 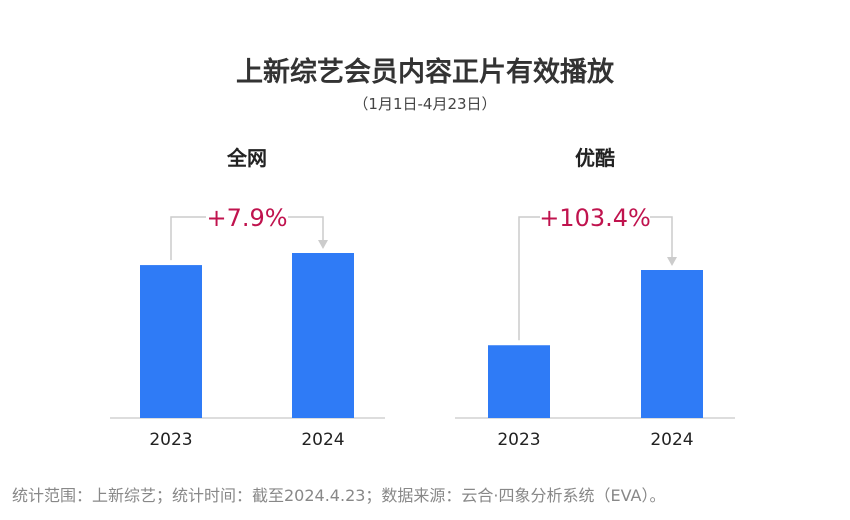 I want to click on chart-title: 上新综艺会员内容正片有效播放, so click(x=425, y=72).